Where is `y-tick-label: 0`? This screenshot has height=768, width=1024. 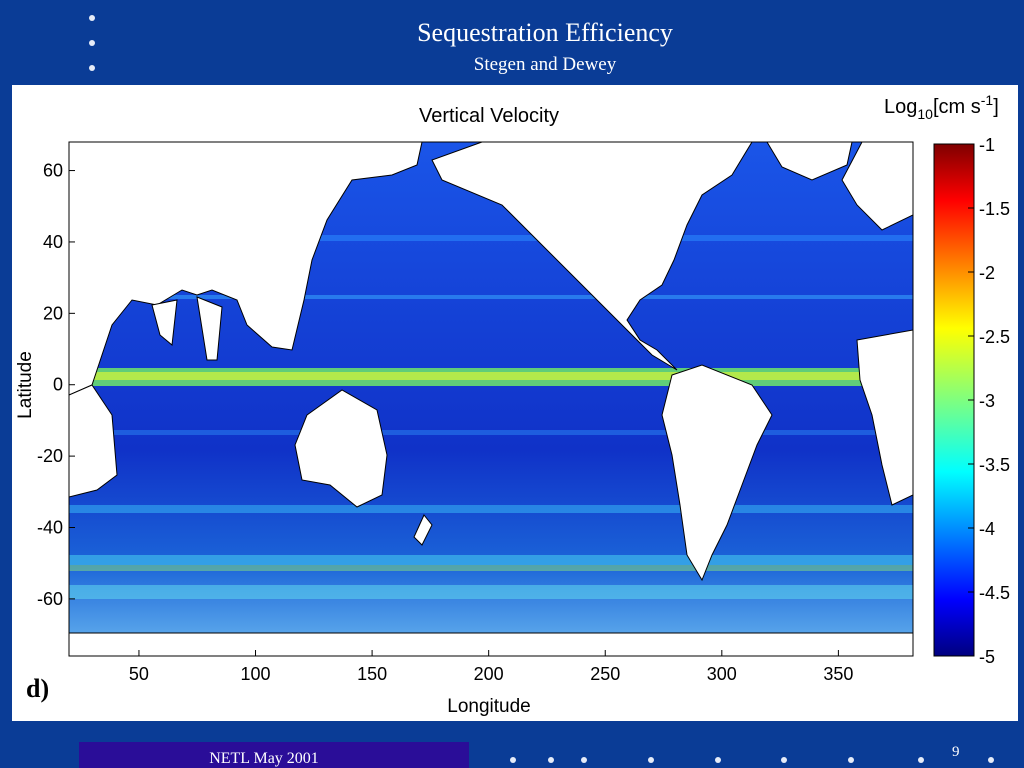 y-tick-label: 0 is located at coordinates (58, 385).